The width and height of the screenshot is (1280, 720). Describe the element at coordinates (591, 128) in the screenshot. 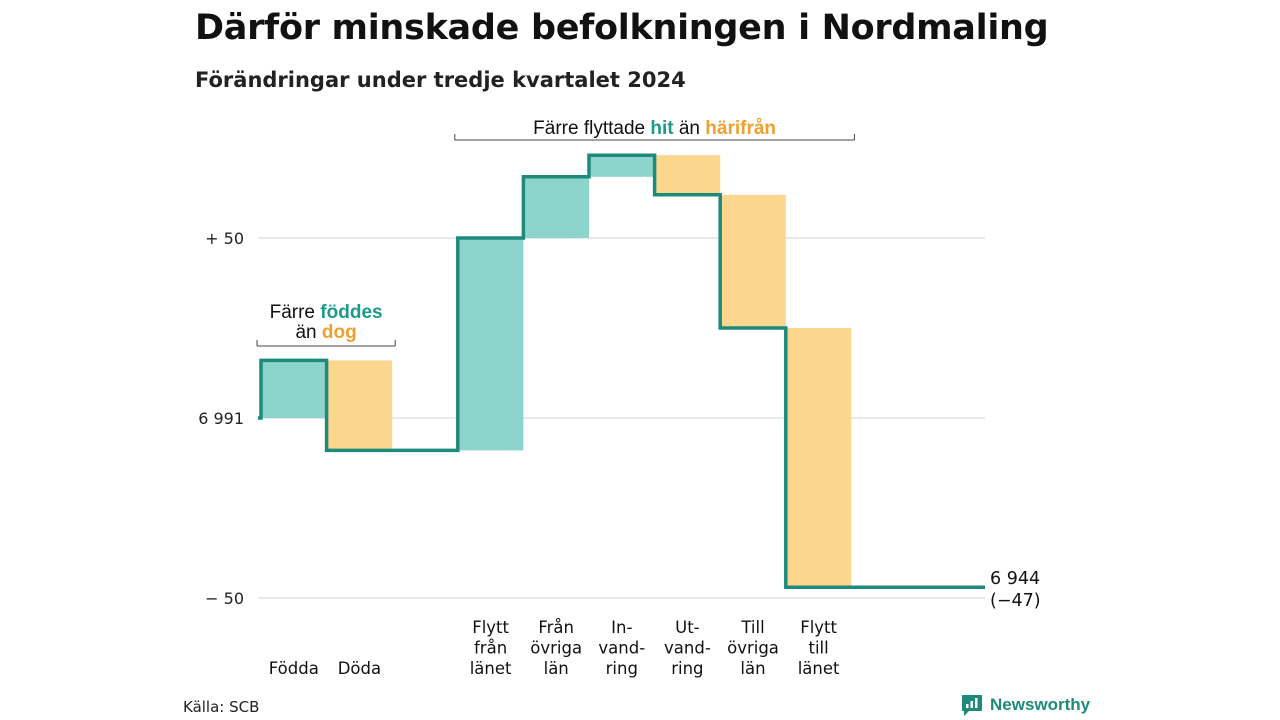

I see `annotation-span: Färre flyttade` at that location.